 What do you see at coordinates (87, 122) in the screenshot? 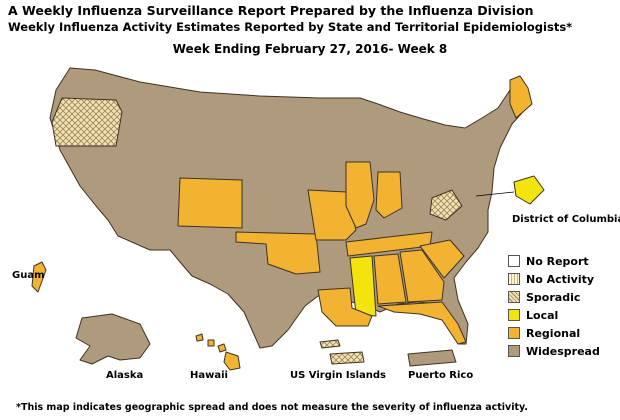
I see `state-oregon` at bounding box center [87, 122].